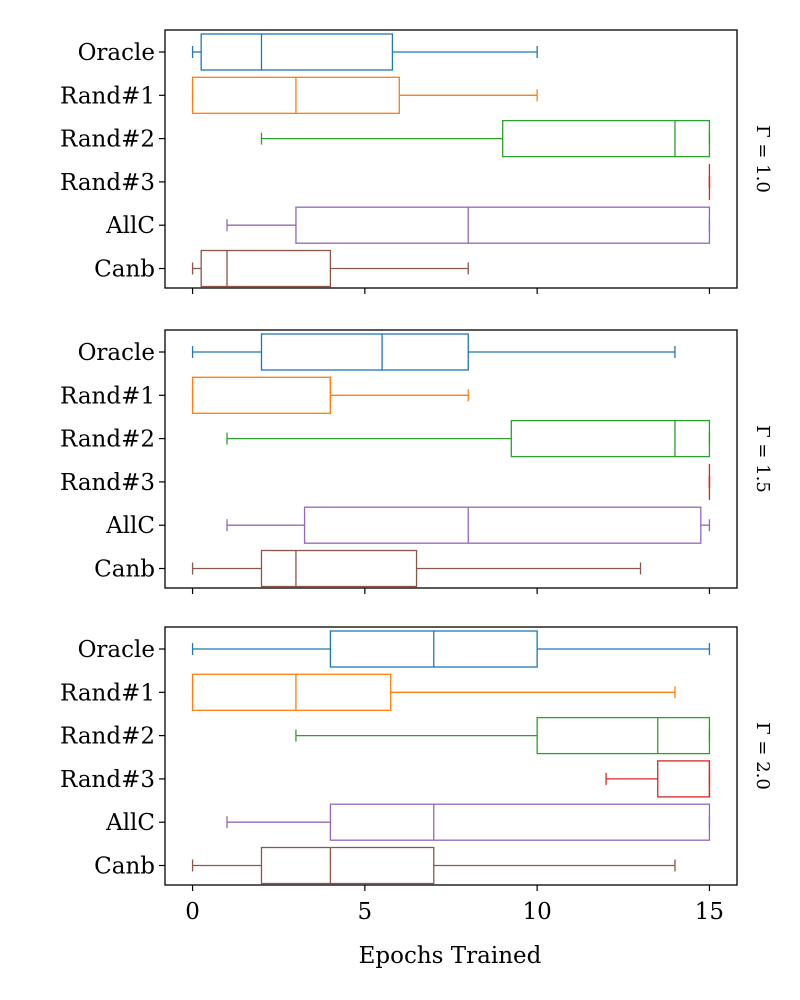 This screenshot has width=800, height=1000. Describe the element at coordinates (365, 912) in the screenshot. I see `x-tick-label: 5` at that location.